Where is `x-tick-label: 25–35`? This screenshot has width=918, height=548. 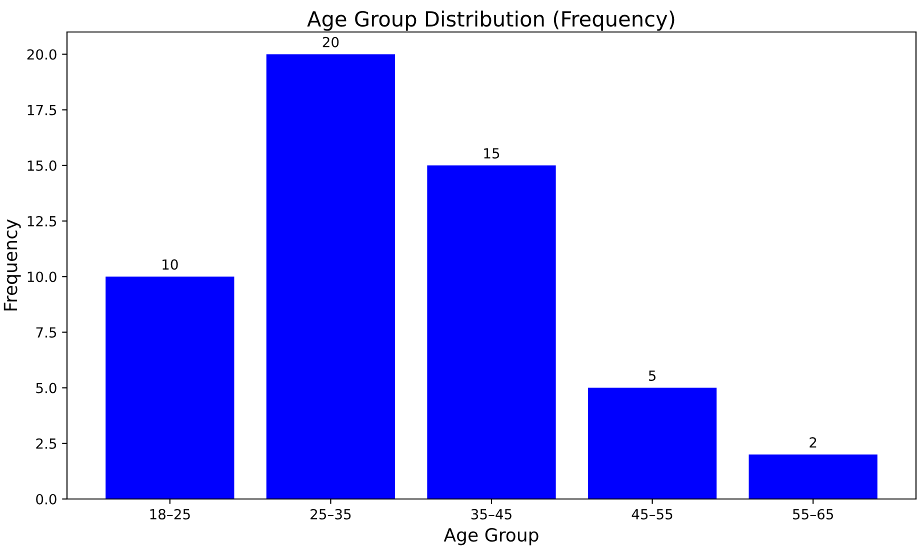
x-tick-label: 25–35 is located at coordinates (330, 514).